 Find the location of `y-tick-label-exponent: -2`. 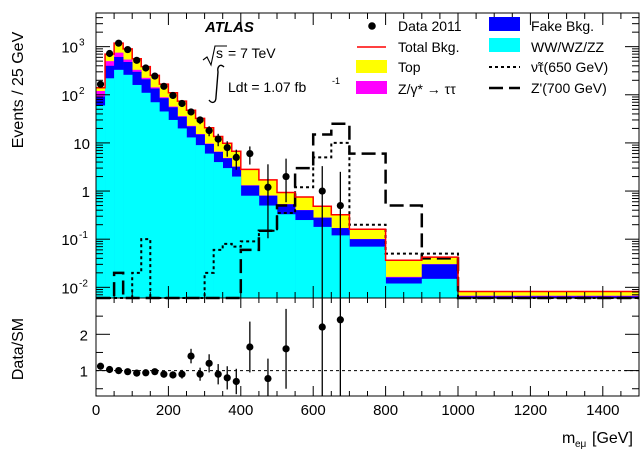

y-tick-label-exponent: -2 is located at coordinates (83, 283).